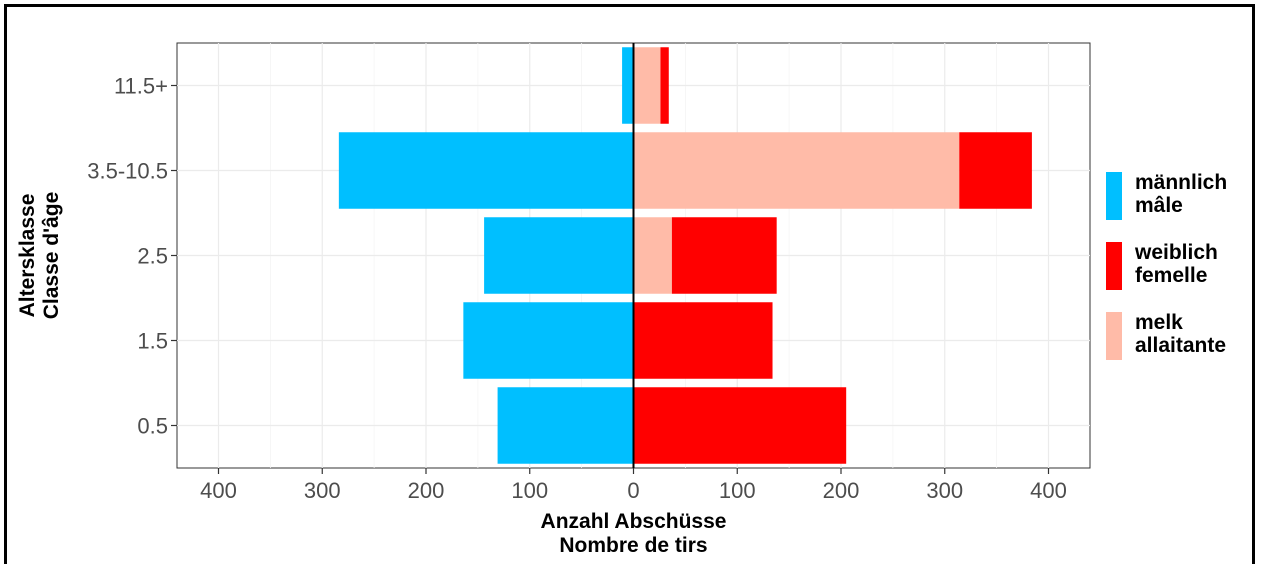 This screenshot has height=564, width=1263. Describe the element at coordinates (127, 171) in the screenshot. I see `y-tick-label: 3.5-10.5` at that location.